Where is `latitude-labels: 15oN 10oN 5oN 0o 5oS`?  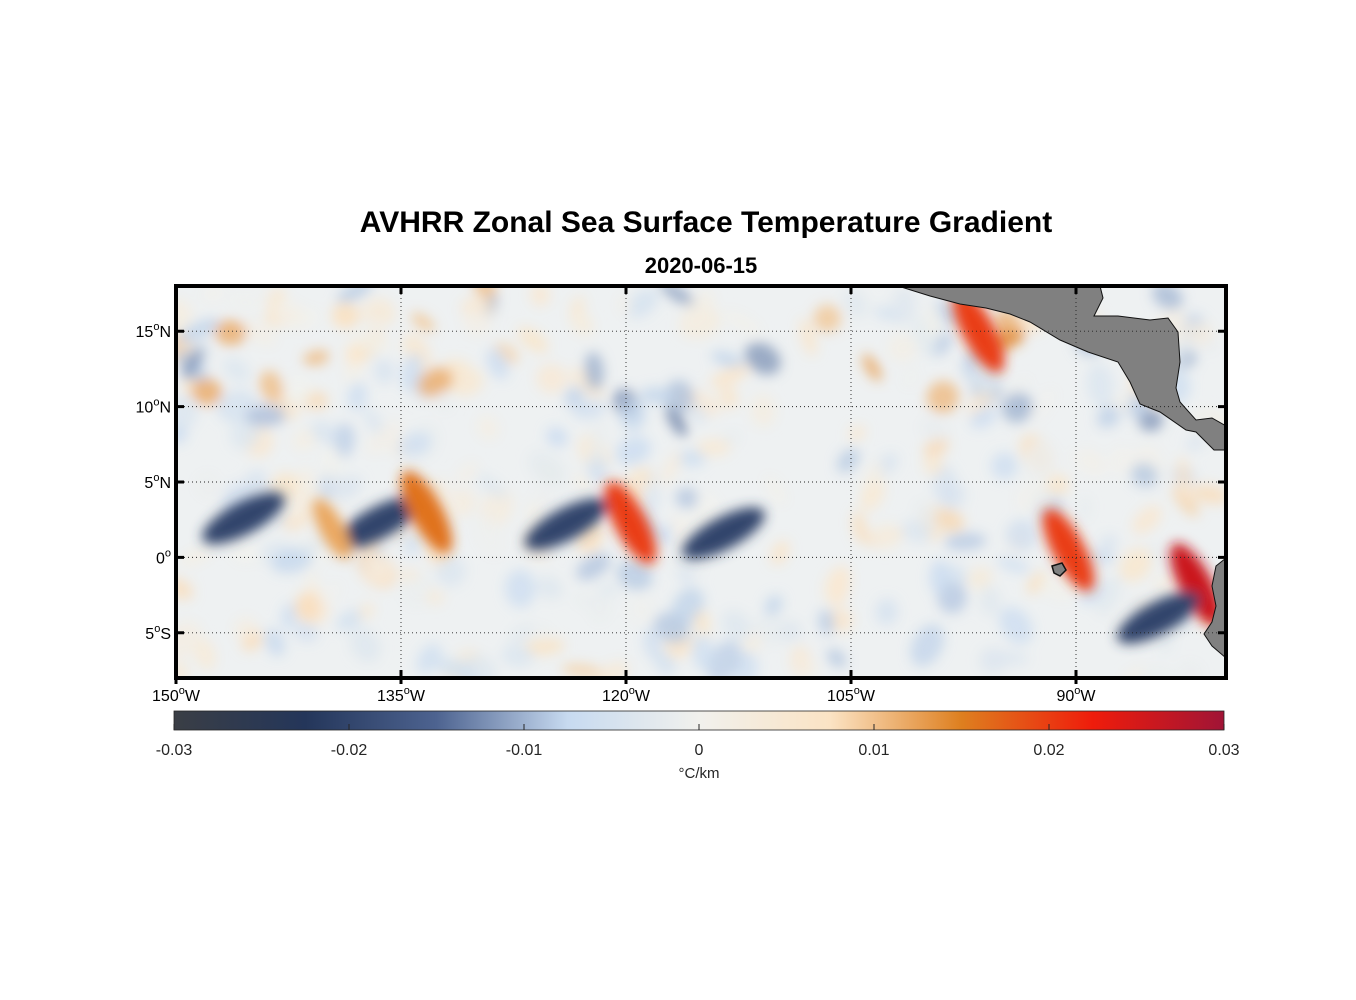
latitude-labels: 15oN 10oN 5oN 0o 5oS is located at coordinates (153, 482).